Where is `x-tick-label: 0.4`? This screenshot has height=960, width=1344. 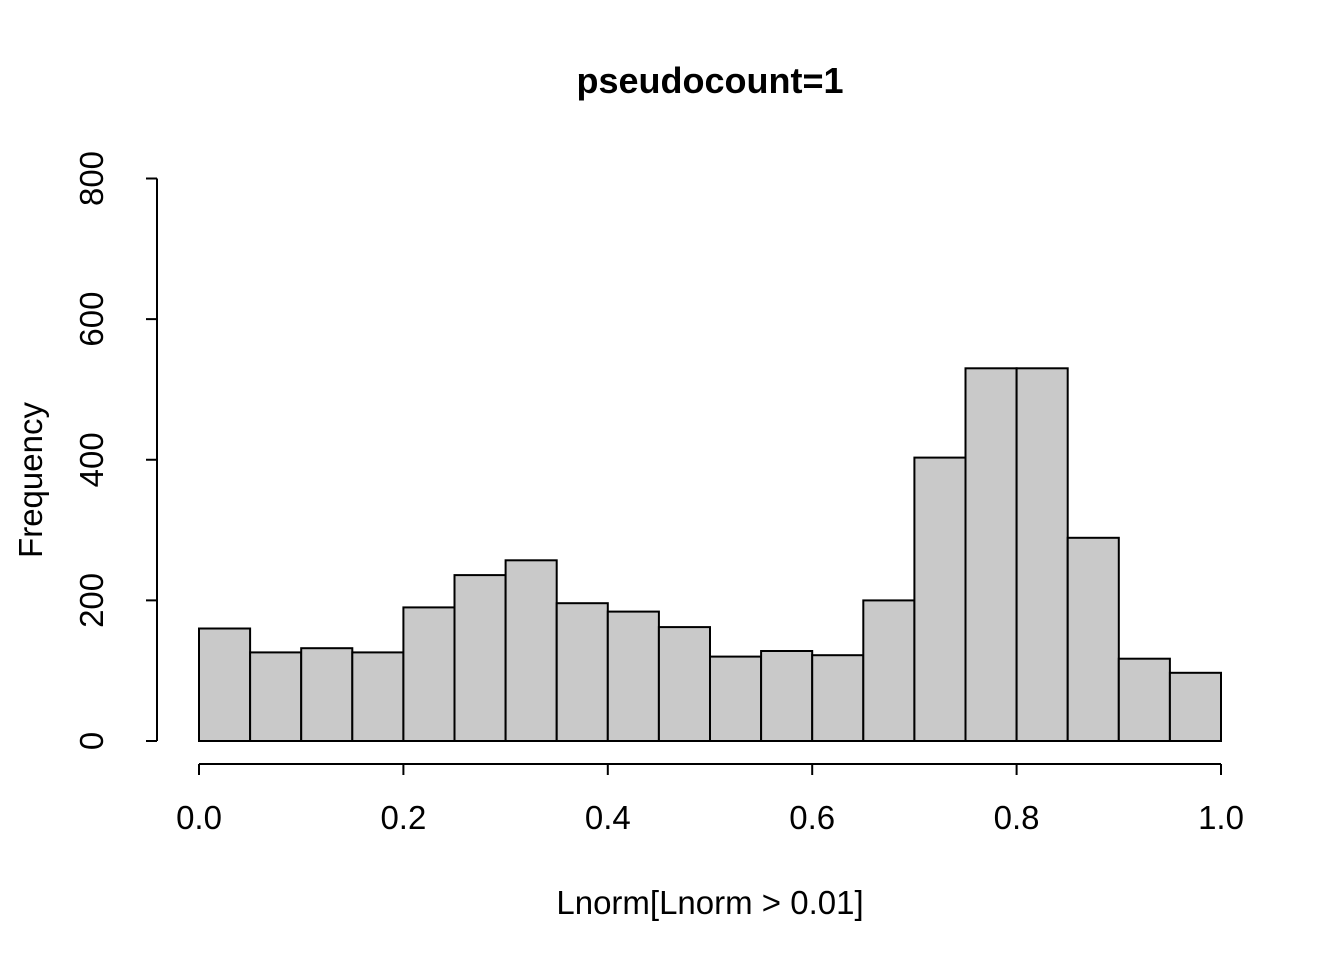 x-tick-label: 0.4 is located at coordinates (608, 817).